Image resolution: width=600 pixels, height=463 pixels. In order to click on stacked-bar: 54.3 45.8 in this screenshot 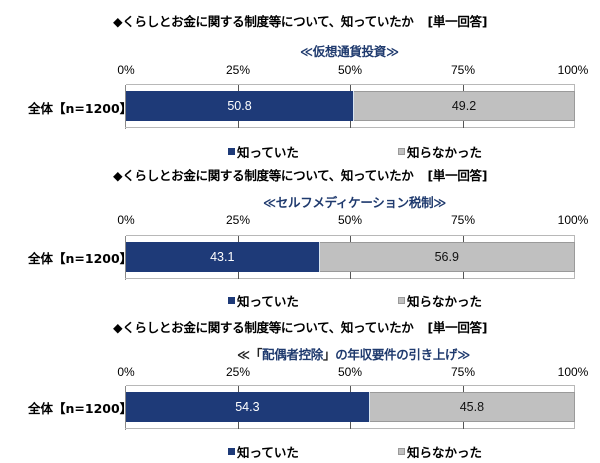, I will do `click(350, 407)`.